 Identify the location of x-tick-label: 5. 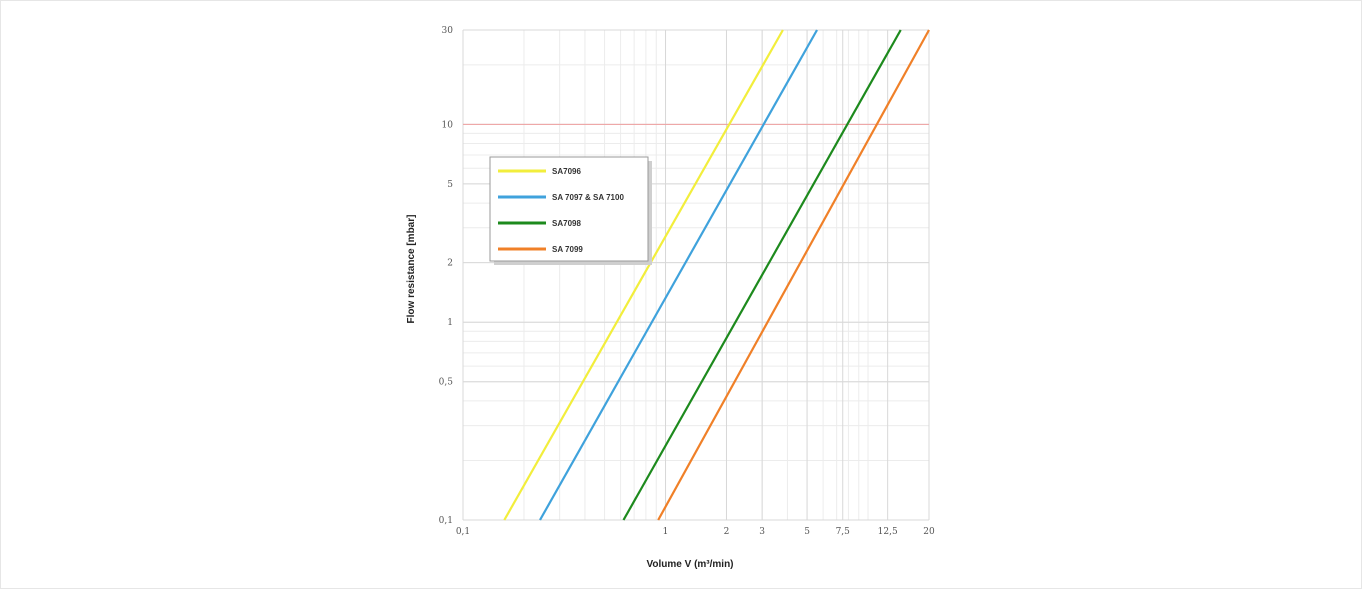
(807, 532).